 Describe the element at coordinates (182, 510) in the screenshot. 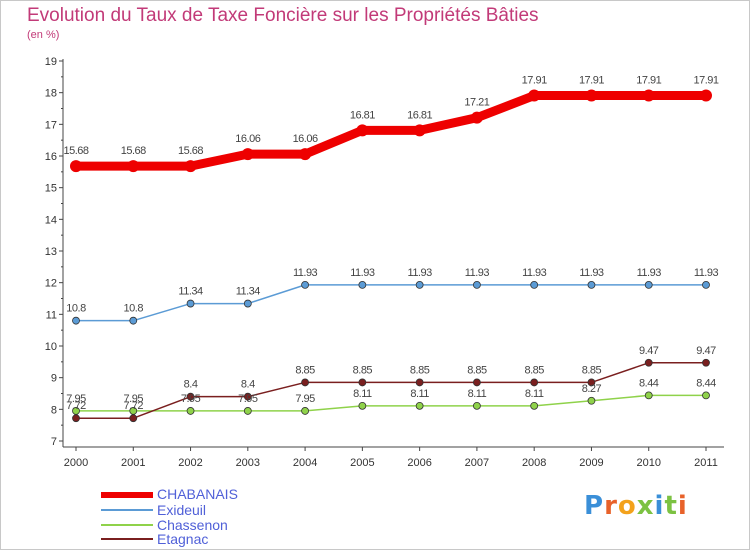

I see `legend-label-exideuil: Exideuil` at that location.